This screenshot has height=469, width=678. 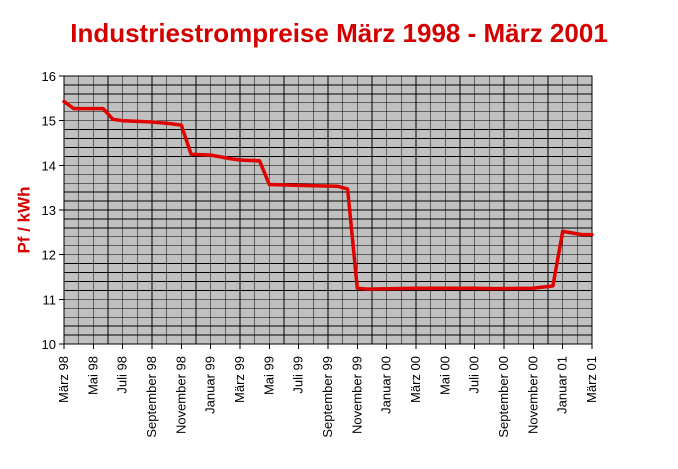 What do you see at coordinates (49, 165) in the screenshot?
I see `y-tick-label: 14` at bounding box center [49, 165].